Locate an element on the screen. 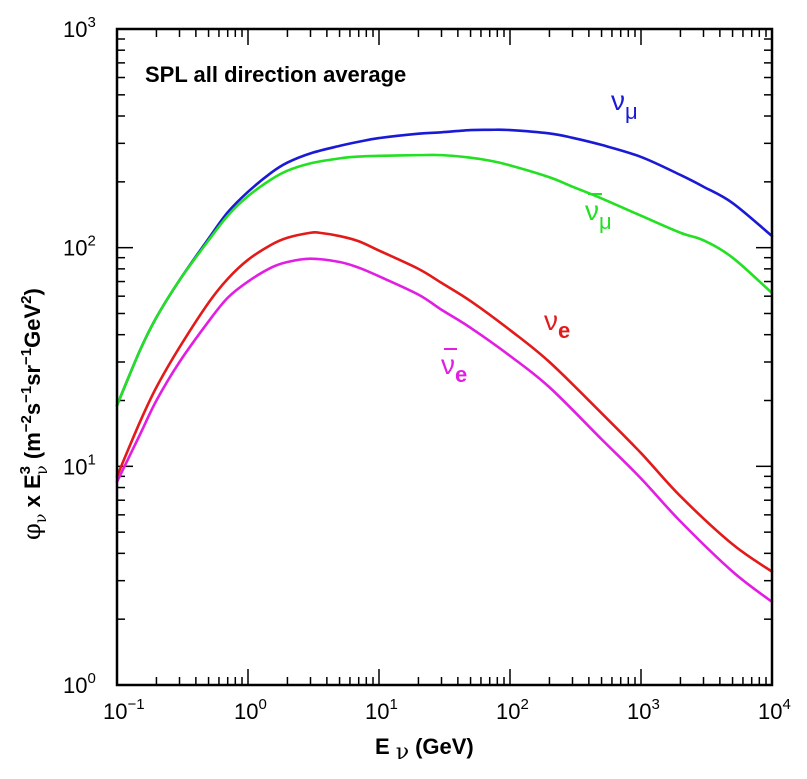  x-tick-label: 10⁴ is located at coordinates (774, 710).